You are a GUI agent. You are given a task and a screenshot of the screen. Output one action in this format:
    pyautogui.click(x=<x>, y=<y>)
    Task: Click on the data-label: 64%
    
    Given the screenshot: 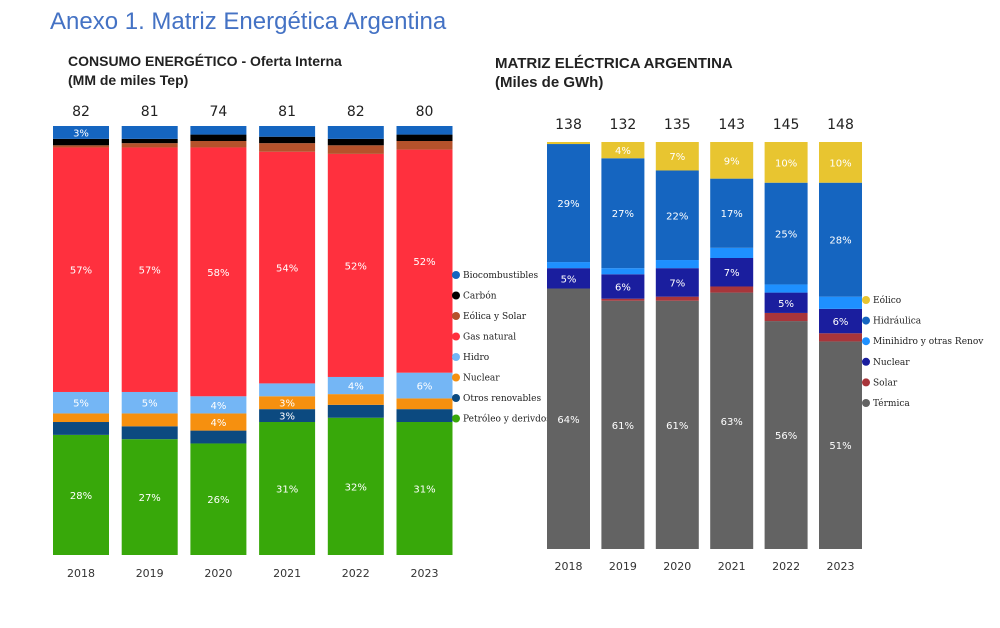 What is the action you would take?
    pyautogui.click(x=568, y=420)
    